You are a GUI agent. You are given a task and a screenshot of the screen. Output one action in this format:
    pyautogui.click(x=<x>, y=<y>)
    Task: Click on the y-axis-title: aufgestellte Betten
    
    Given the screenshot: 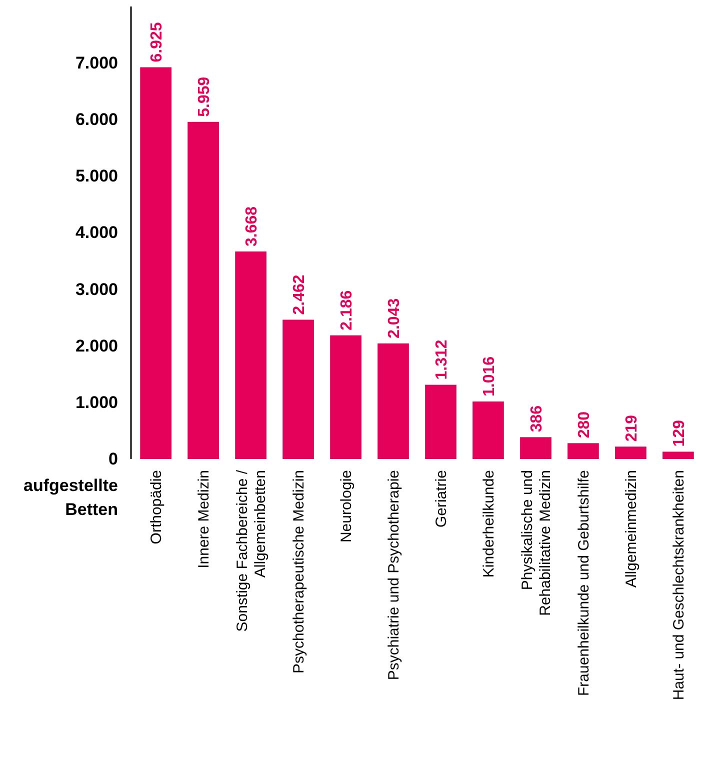 What is the action you would take?
    pyautogui.click(x=71, y=497)
    